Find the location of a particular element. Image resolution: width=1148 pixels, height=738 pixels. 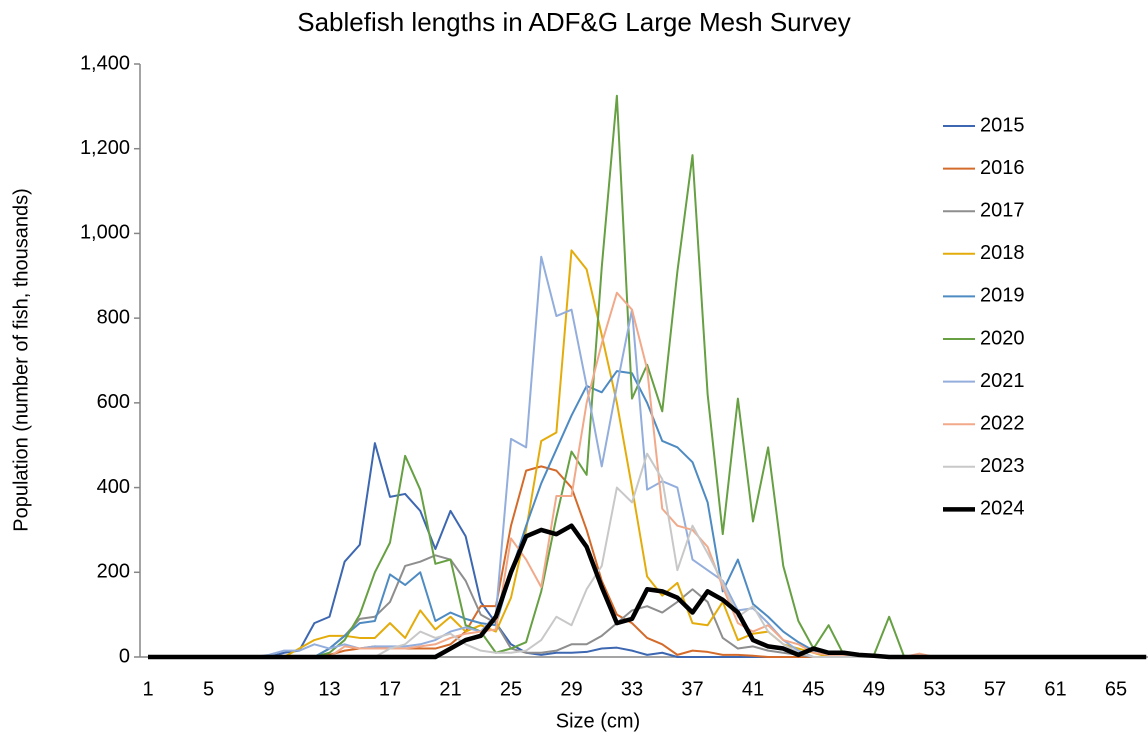

legend-label: 2024 is located at coordinates (1002, 509).